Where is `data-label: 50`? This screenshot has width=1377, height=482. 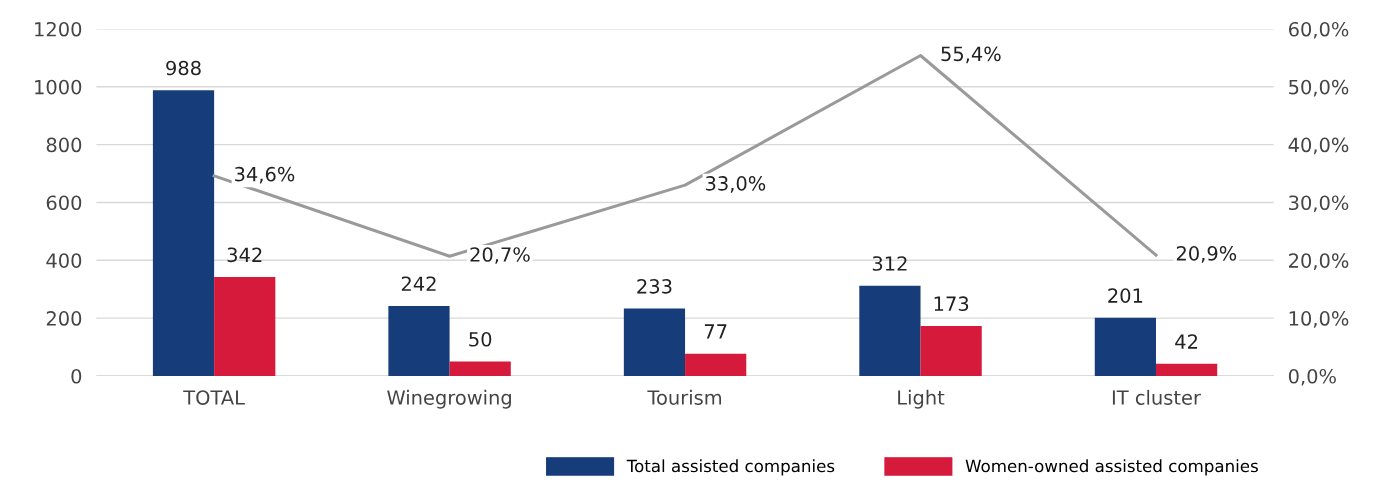 data-label: 50 is located at coordinates (480, 339).